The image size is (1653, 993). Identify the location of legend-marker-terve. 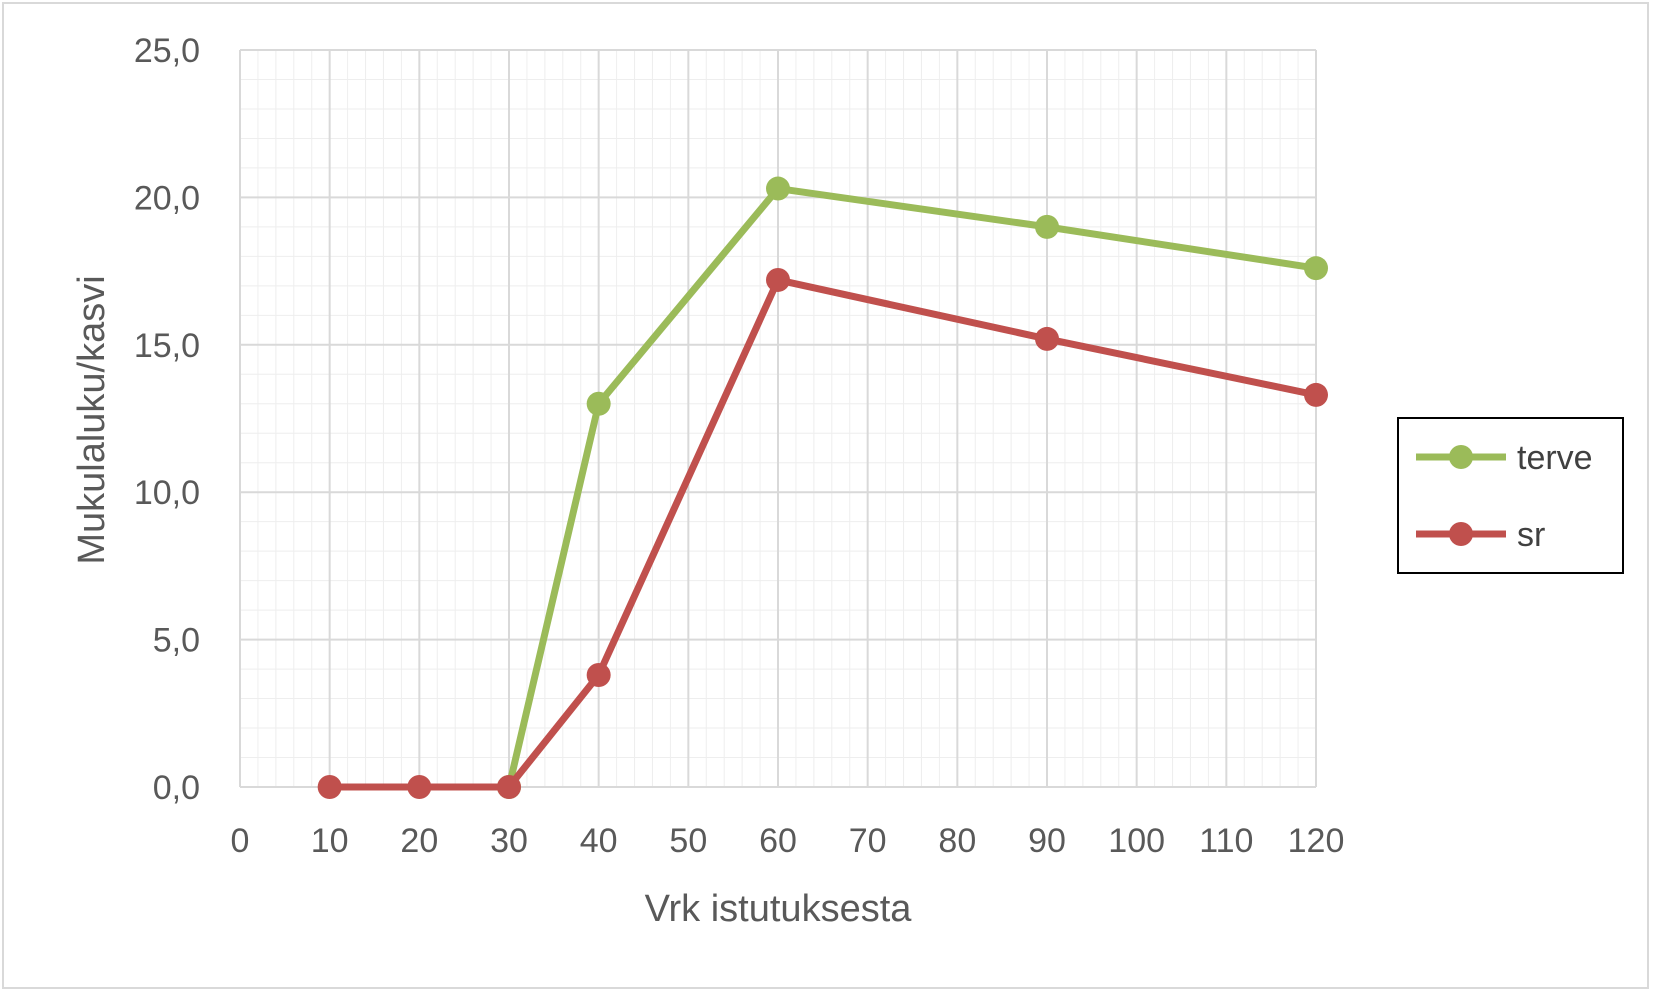
(1461, 457).